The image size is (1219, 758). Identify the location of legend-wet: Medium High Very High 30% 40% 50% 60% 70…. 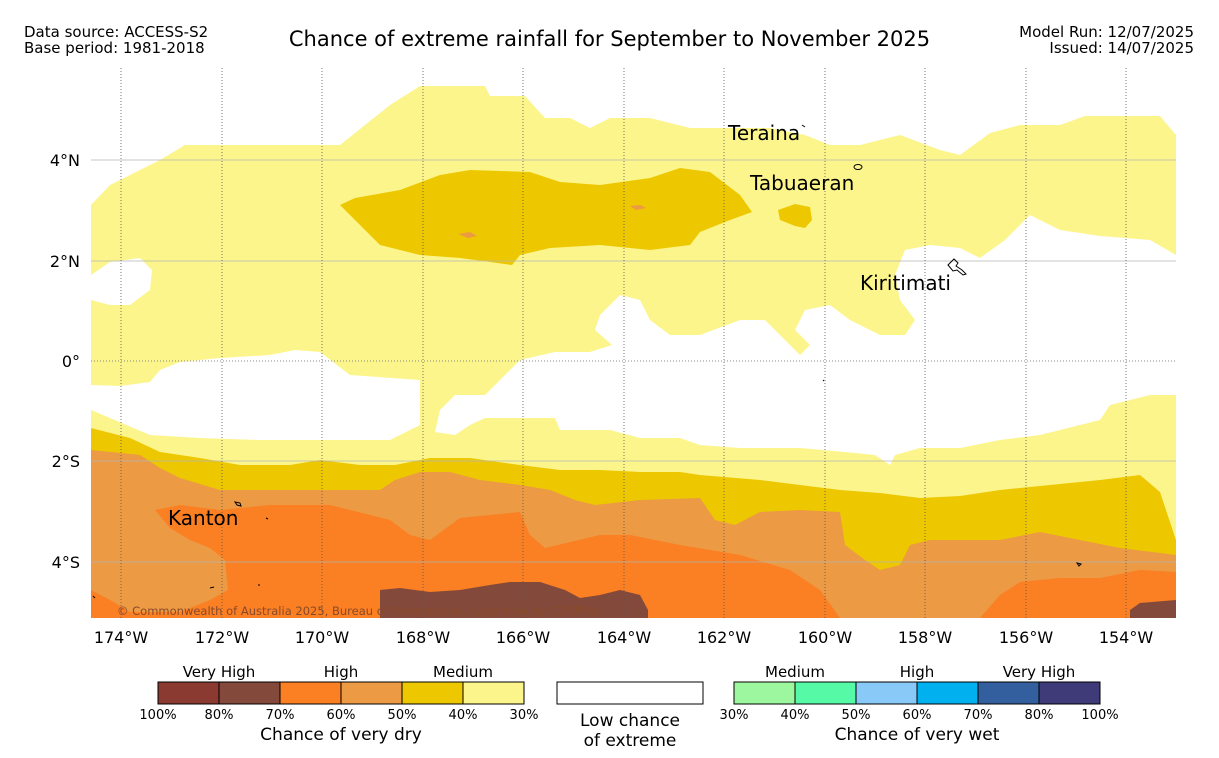
(919, 704).